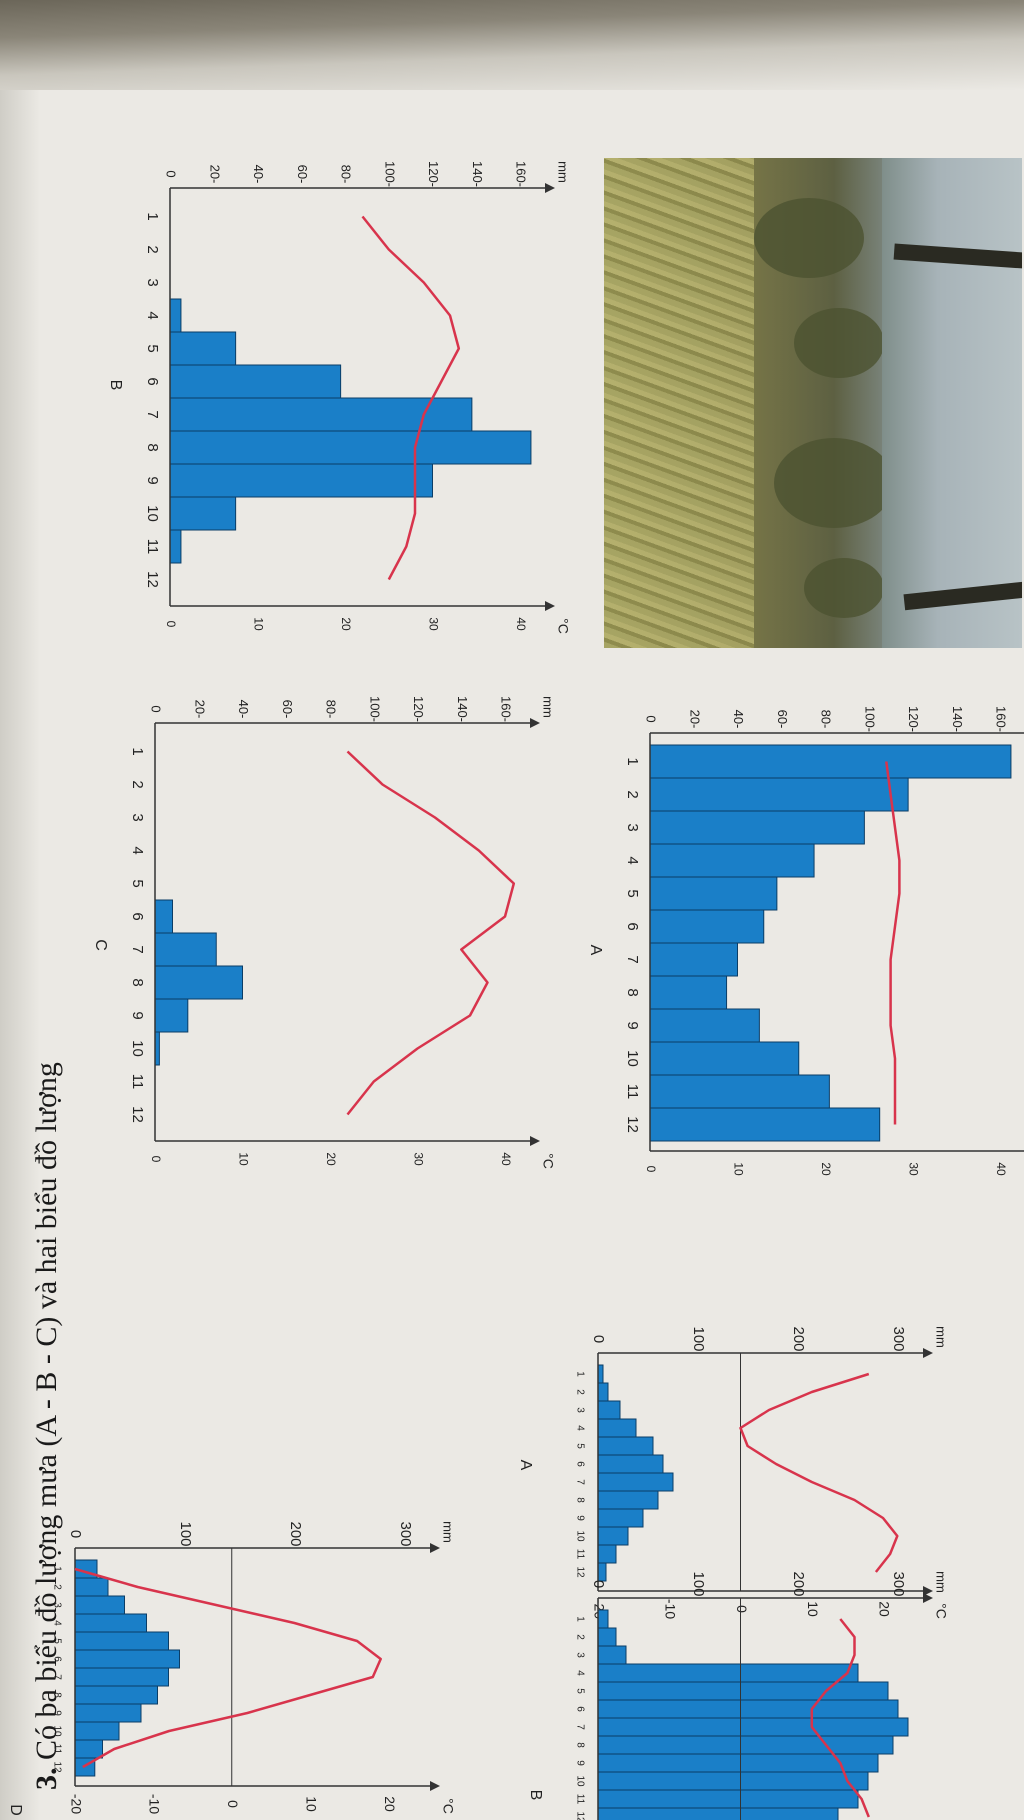 The image size is (1024, 1820). Describe the element at coordinates (869, 719) in the screenshot. I see `rain-tick-label: 100-` at that location.